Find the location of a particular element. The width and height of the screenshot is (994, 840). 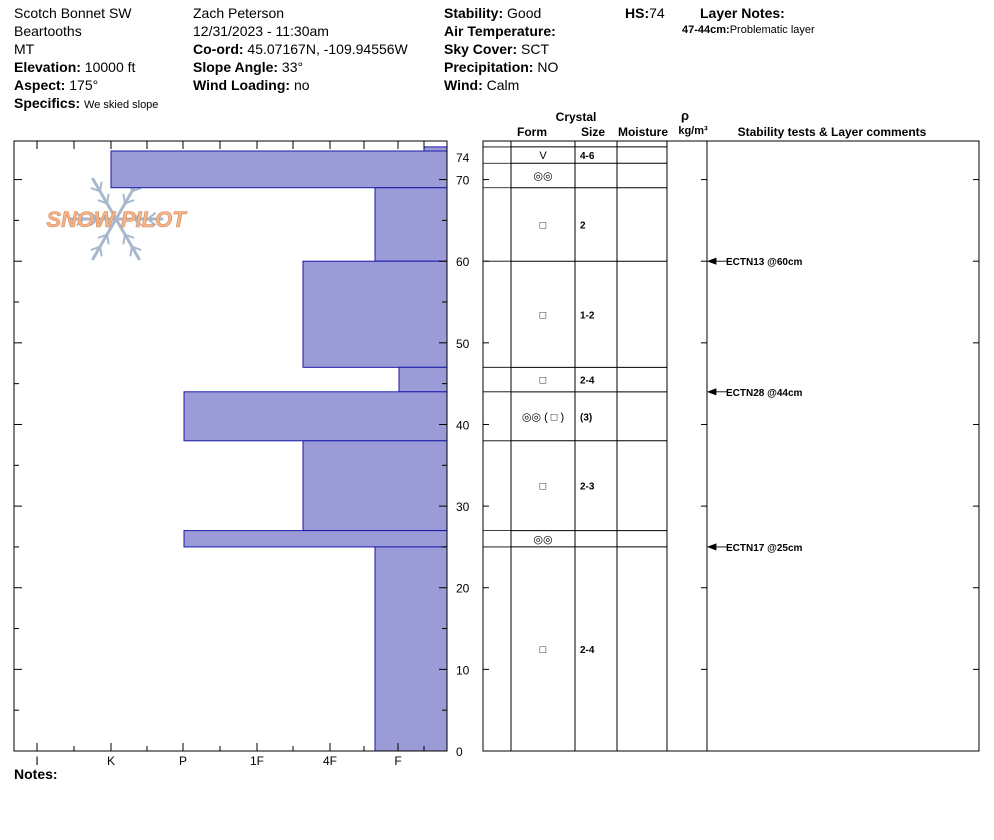

elevation-label: Elevation: is located at coordinates (47, 67).